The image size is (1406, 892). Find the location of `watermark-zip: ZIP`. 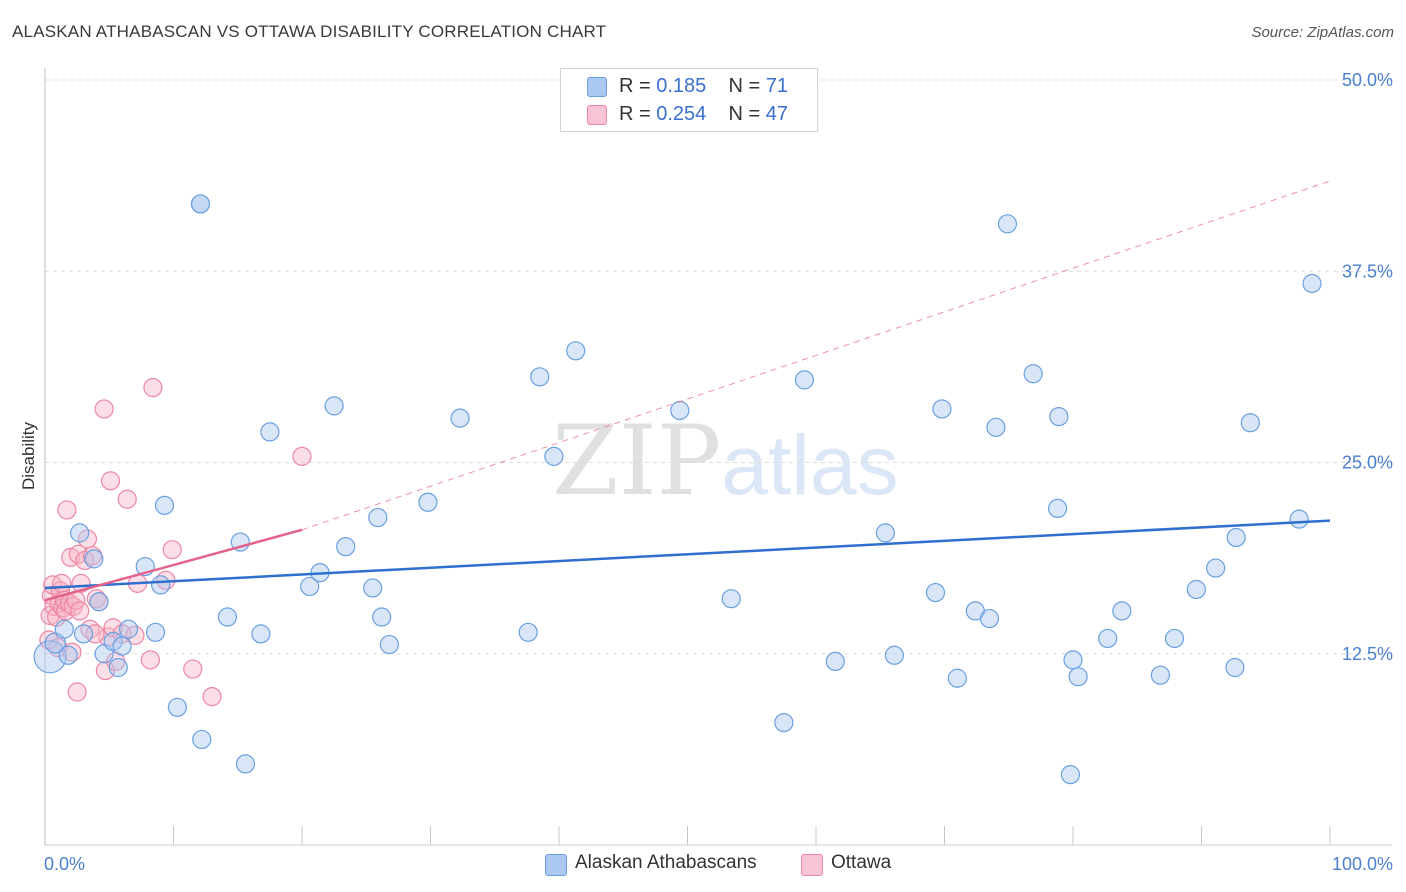

watermark-zip: ZIP is located at coordinates (637, 461).